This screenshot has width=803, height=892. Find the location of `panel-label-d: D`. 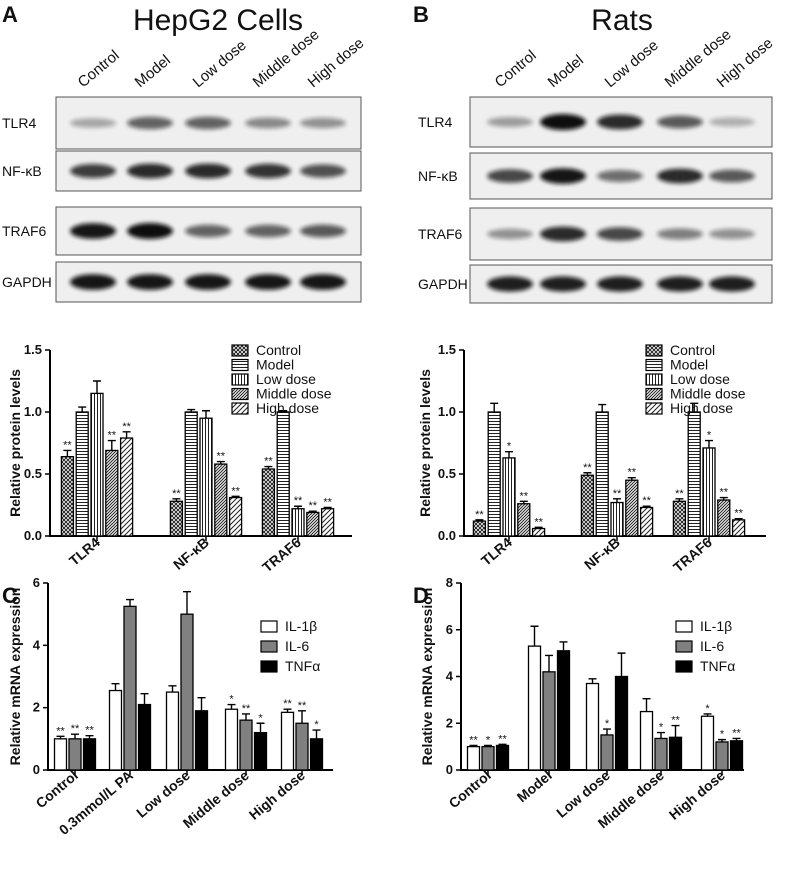

panel-label-d: D is located at coordinates (421, 595).